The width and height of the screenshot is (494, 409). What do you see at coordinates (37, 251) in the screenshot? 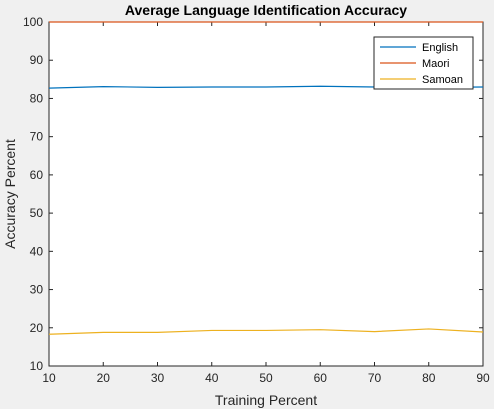
I see `y-tick-label: 40` at bounding box center [37, 251].